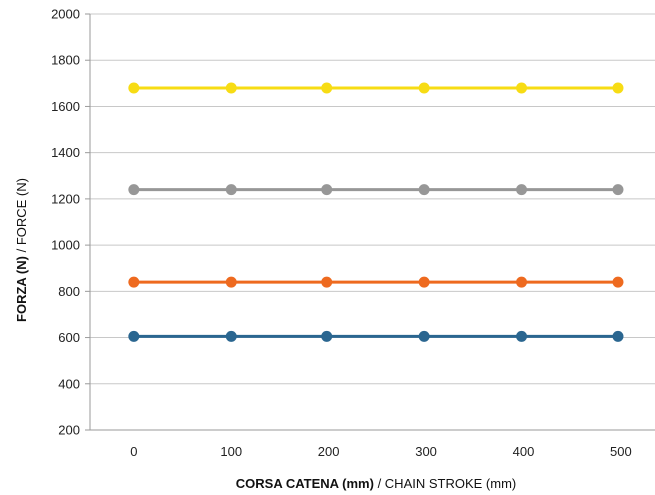 This screenshot has height=495, width=655. What do you see at coordinates (329, 451) in the screenshot?
I see `x-tick-label: 200` at bounding box center [329, 451].